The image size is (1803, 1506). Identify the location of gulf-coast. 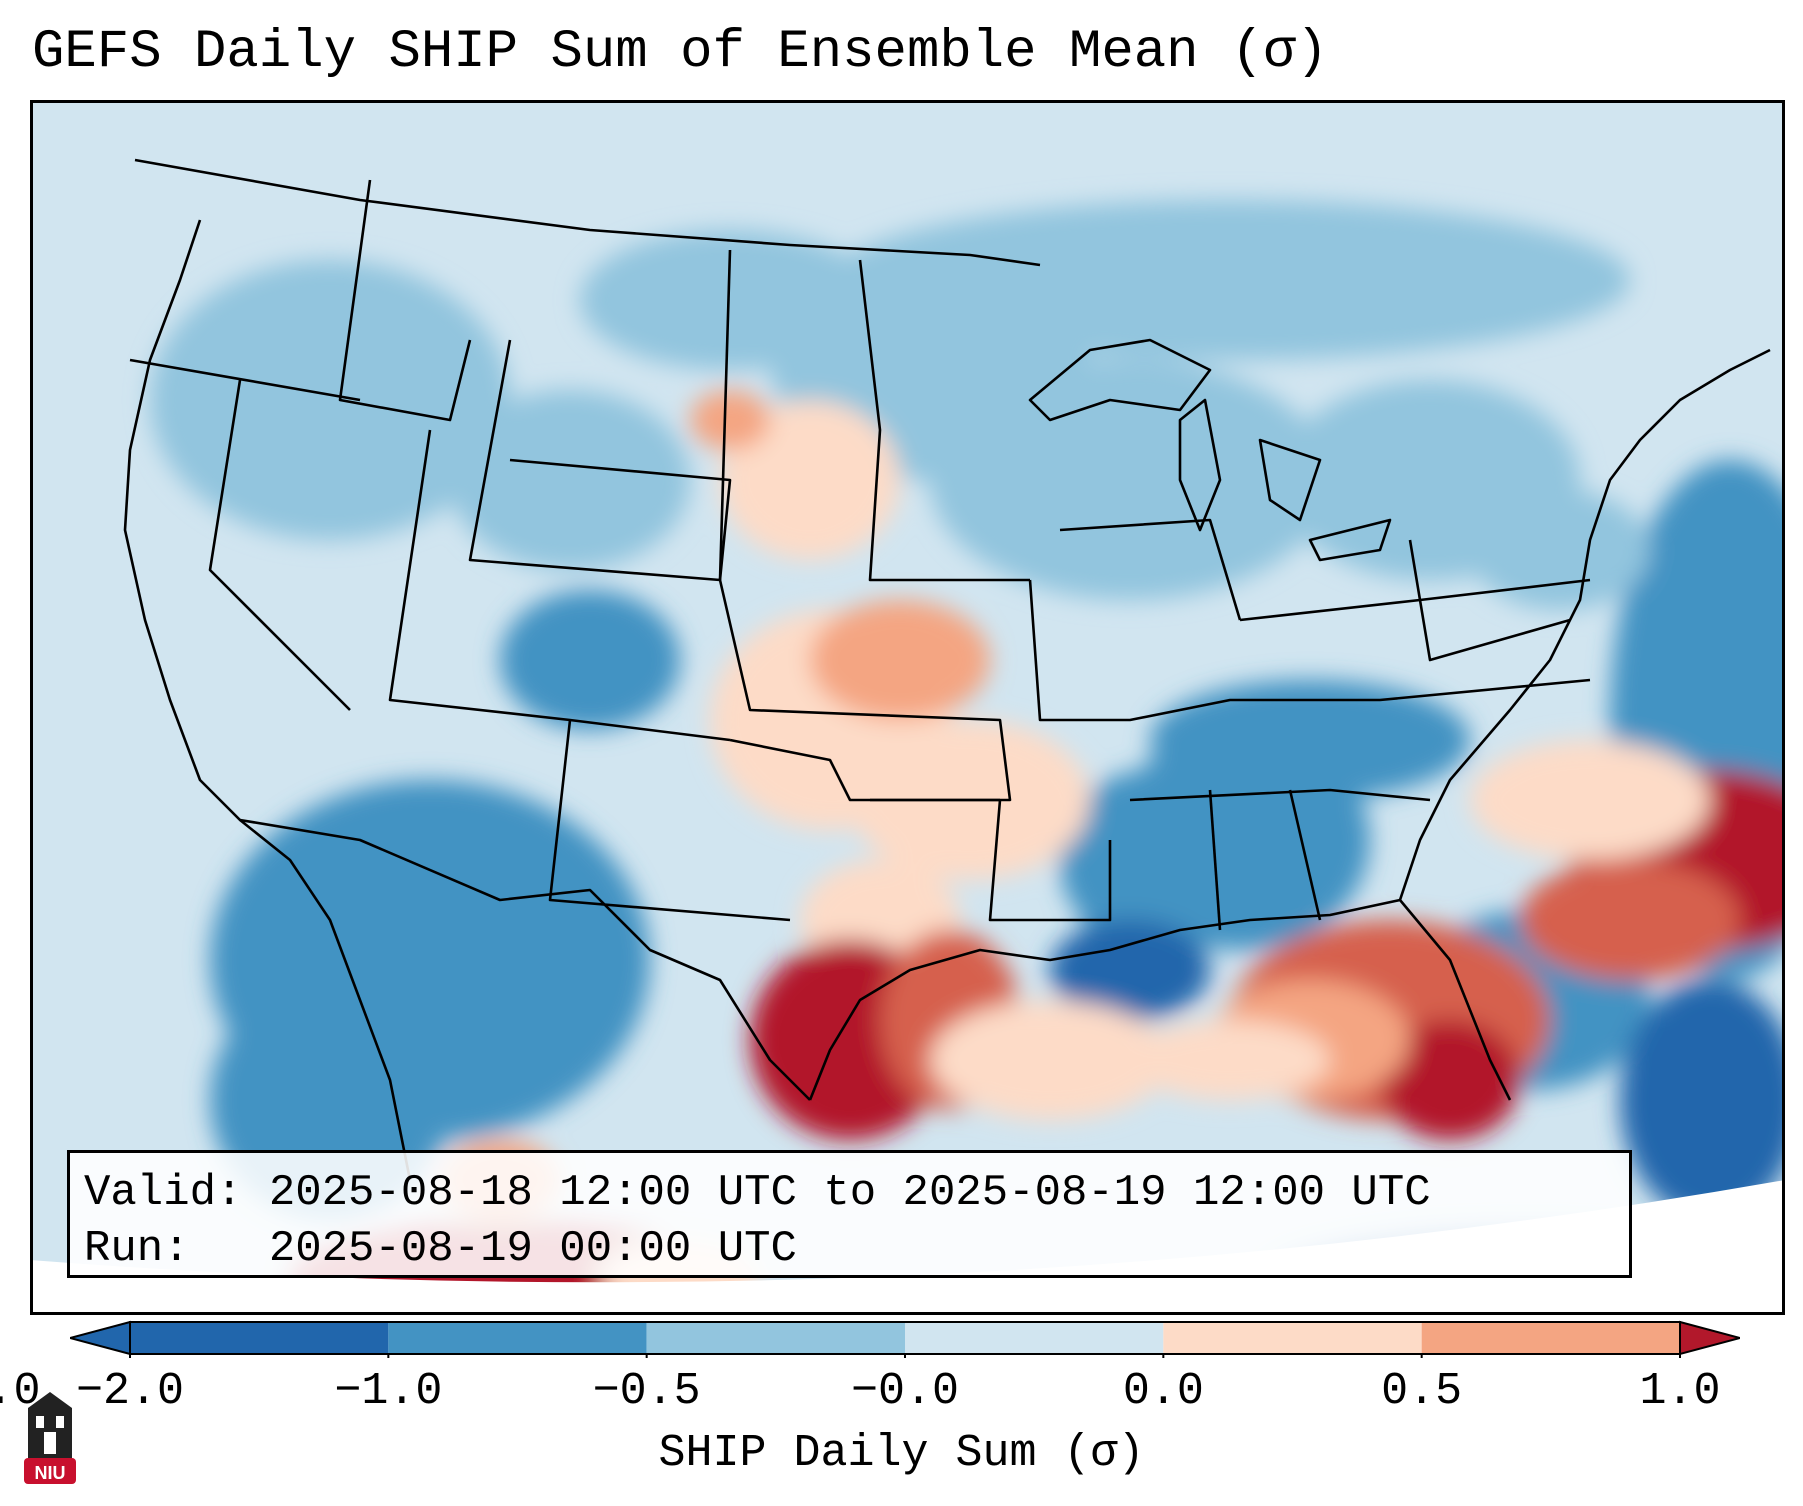
(1160, 999).